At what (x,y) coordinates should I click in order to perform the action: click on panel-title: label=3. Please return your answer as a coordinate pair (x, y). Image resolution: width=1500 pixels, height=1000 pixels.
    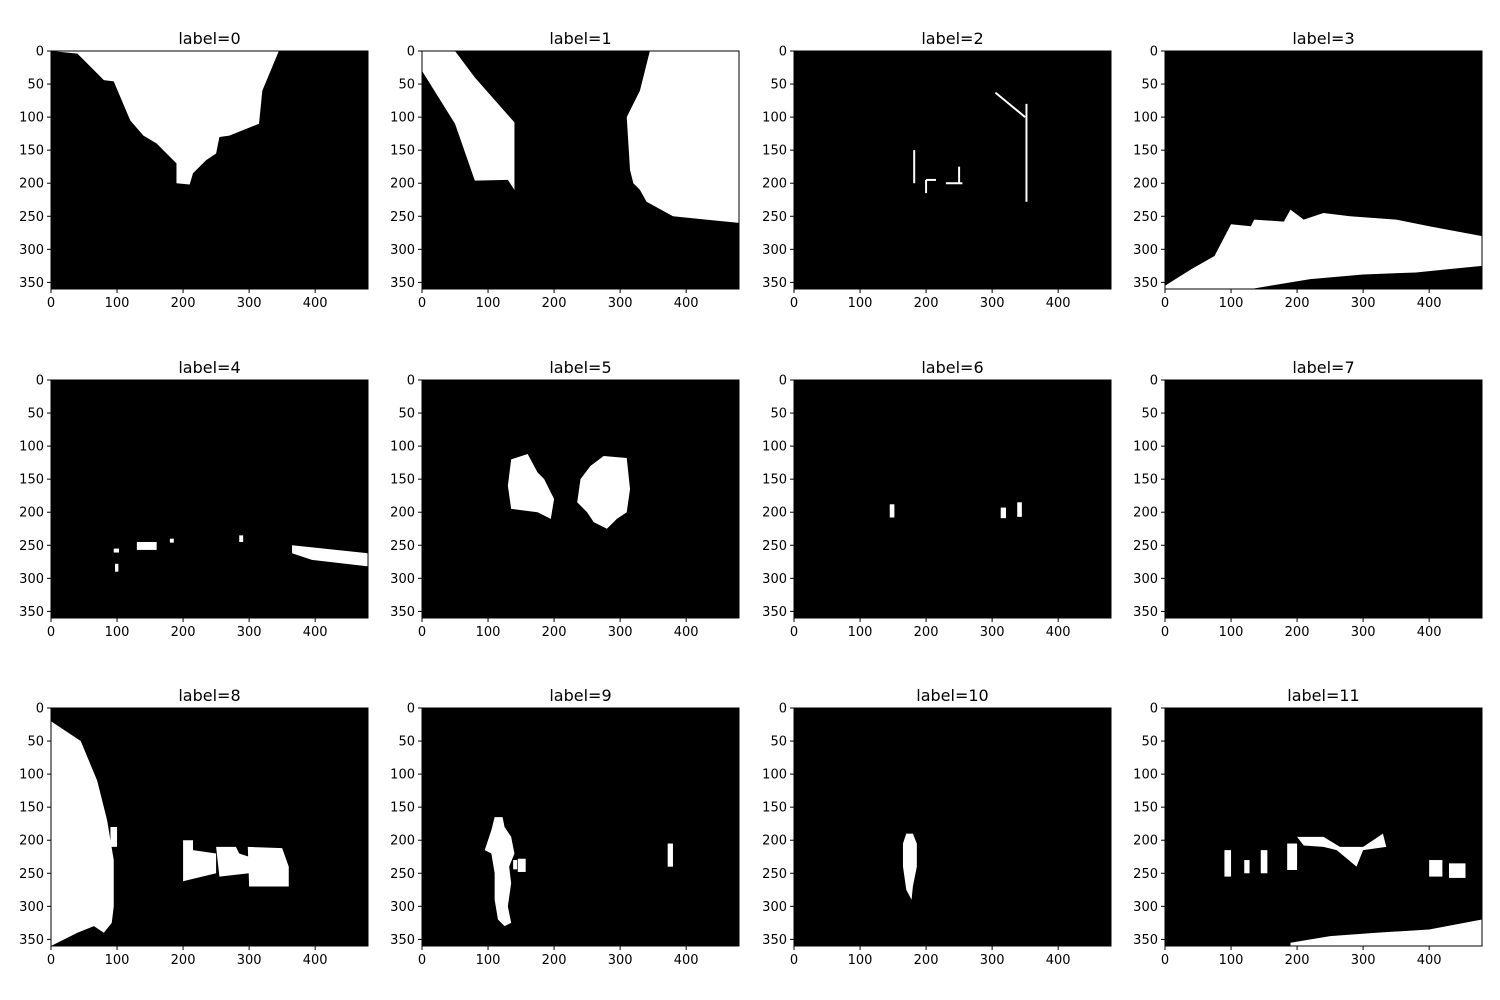
    Looking at the image, I should click on (1323, 38).